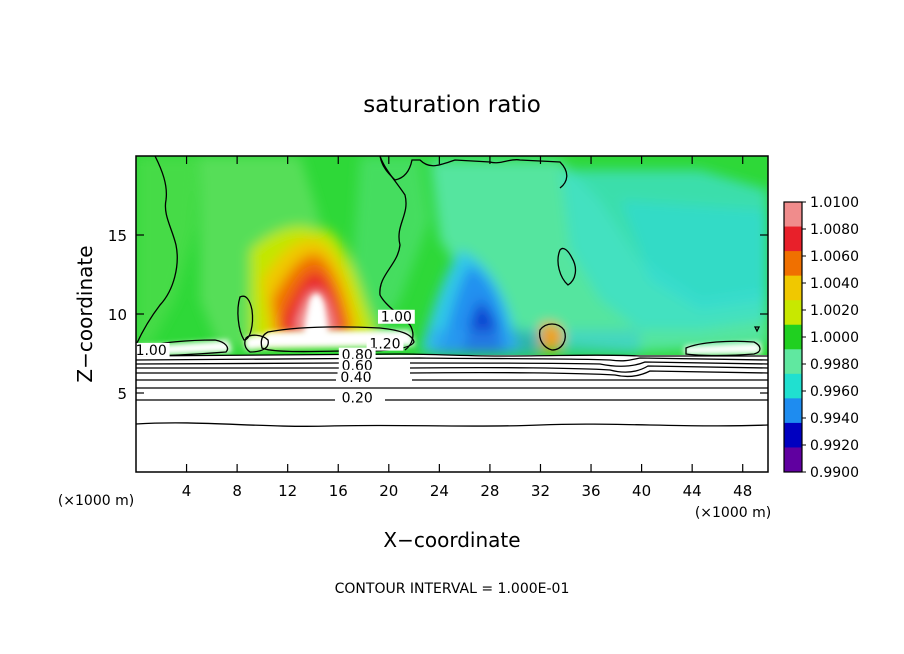 This screenshot has width=904, height=654. What do you see at coordinates (117, 315) in the screenshot?
I see `y-tick-label: 10` at bounding box center [117, 315].